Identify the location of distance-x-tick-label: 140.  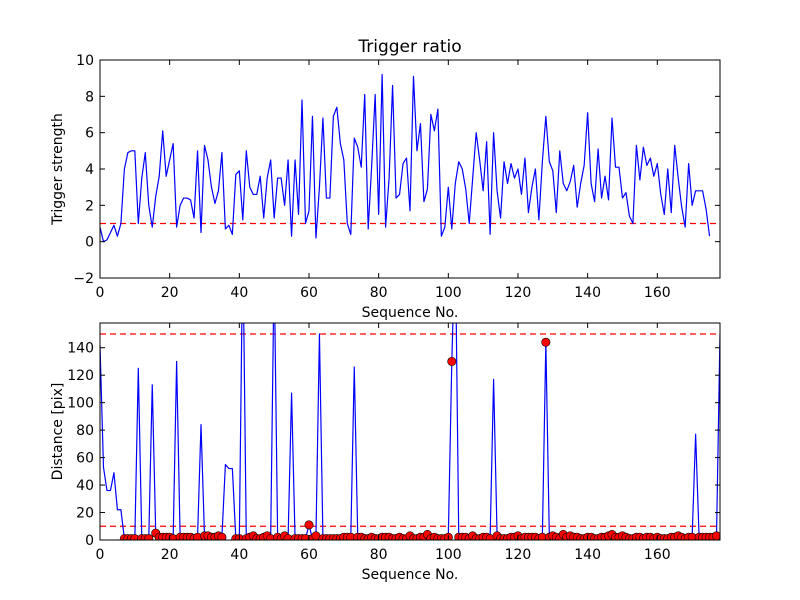
(587, 555).